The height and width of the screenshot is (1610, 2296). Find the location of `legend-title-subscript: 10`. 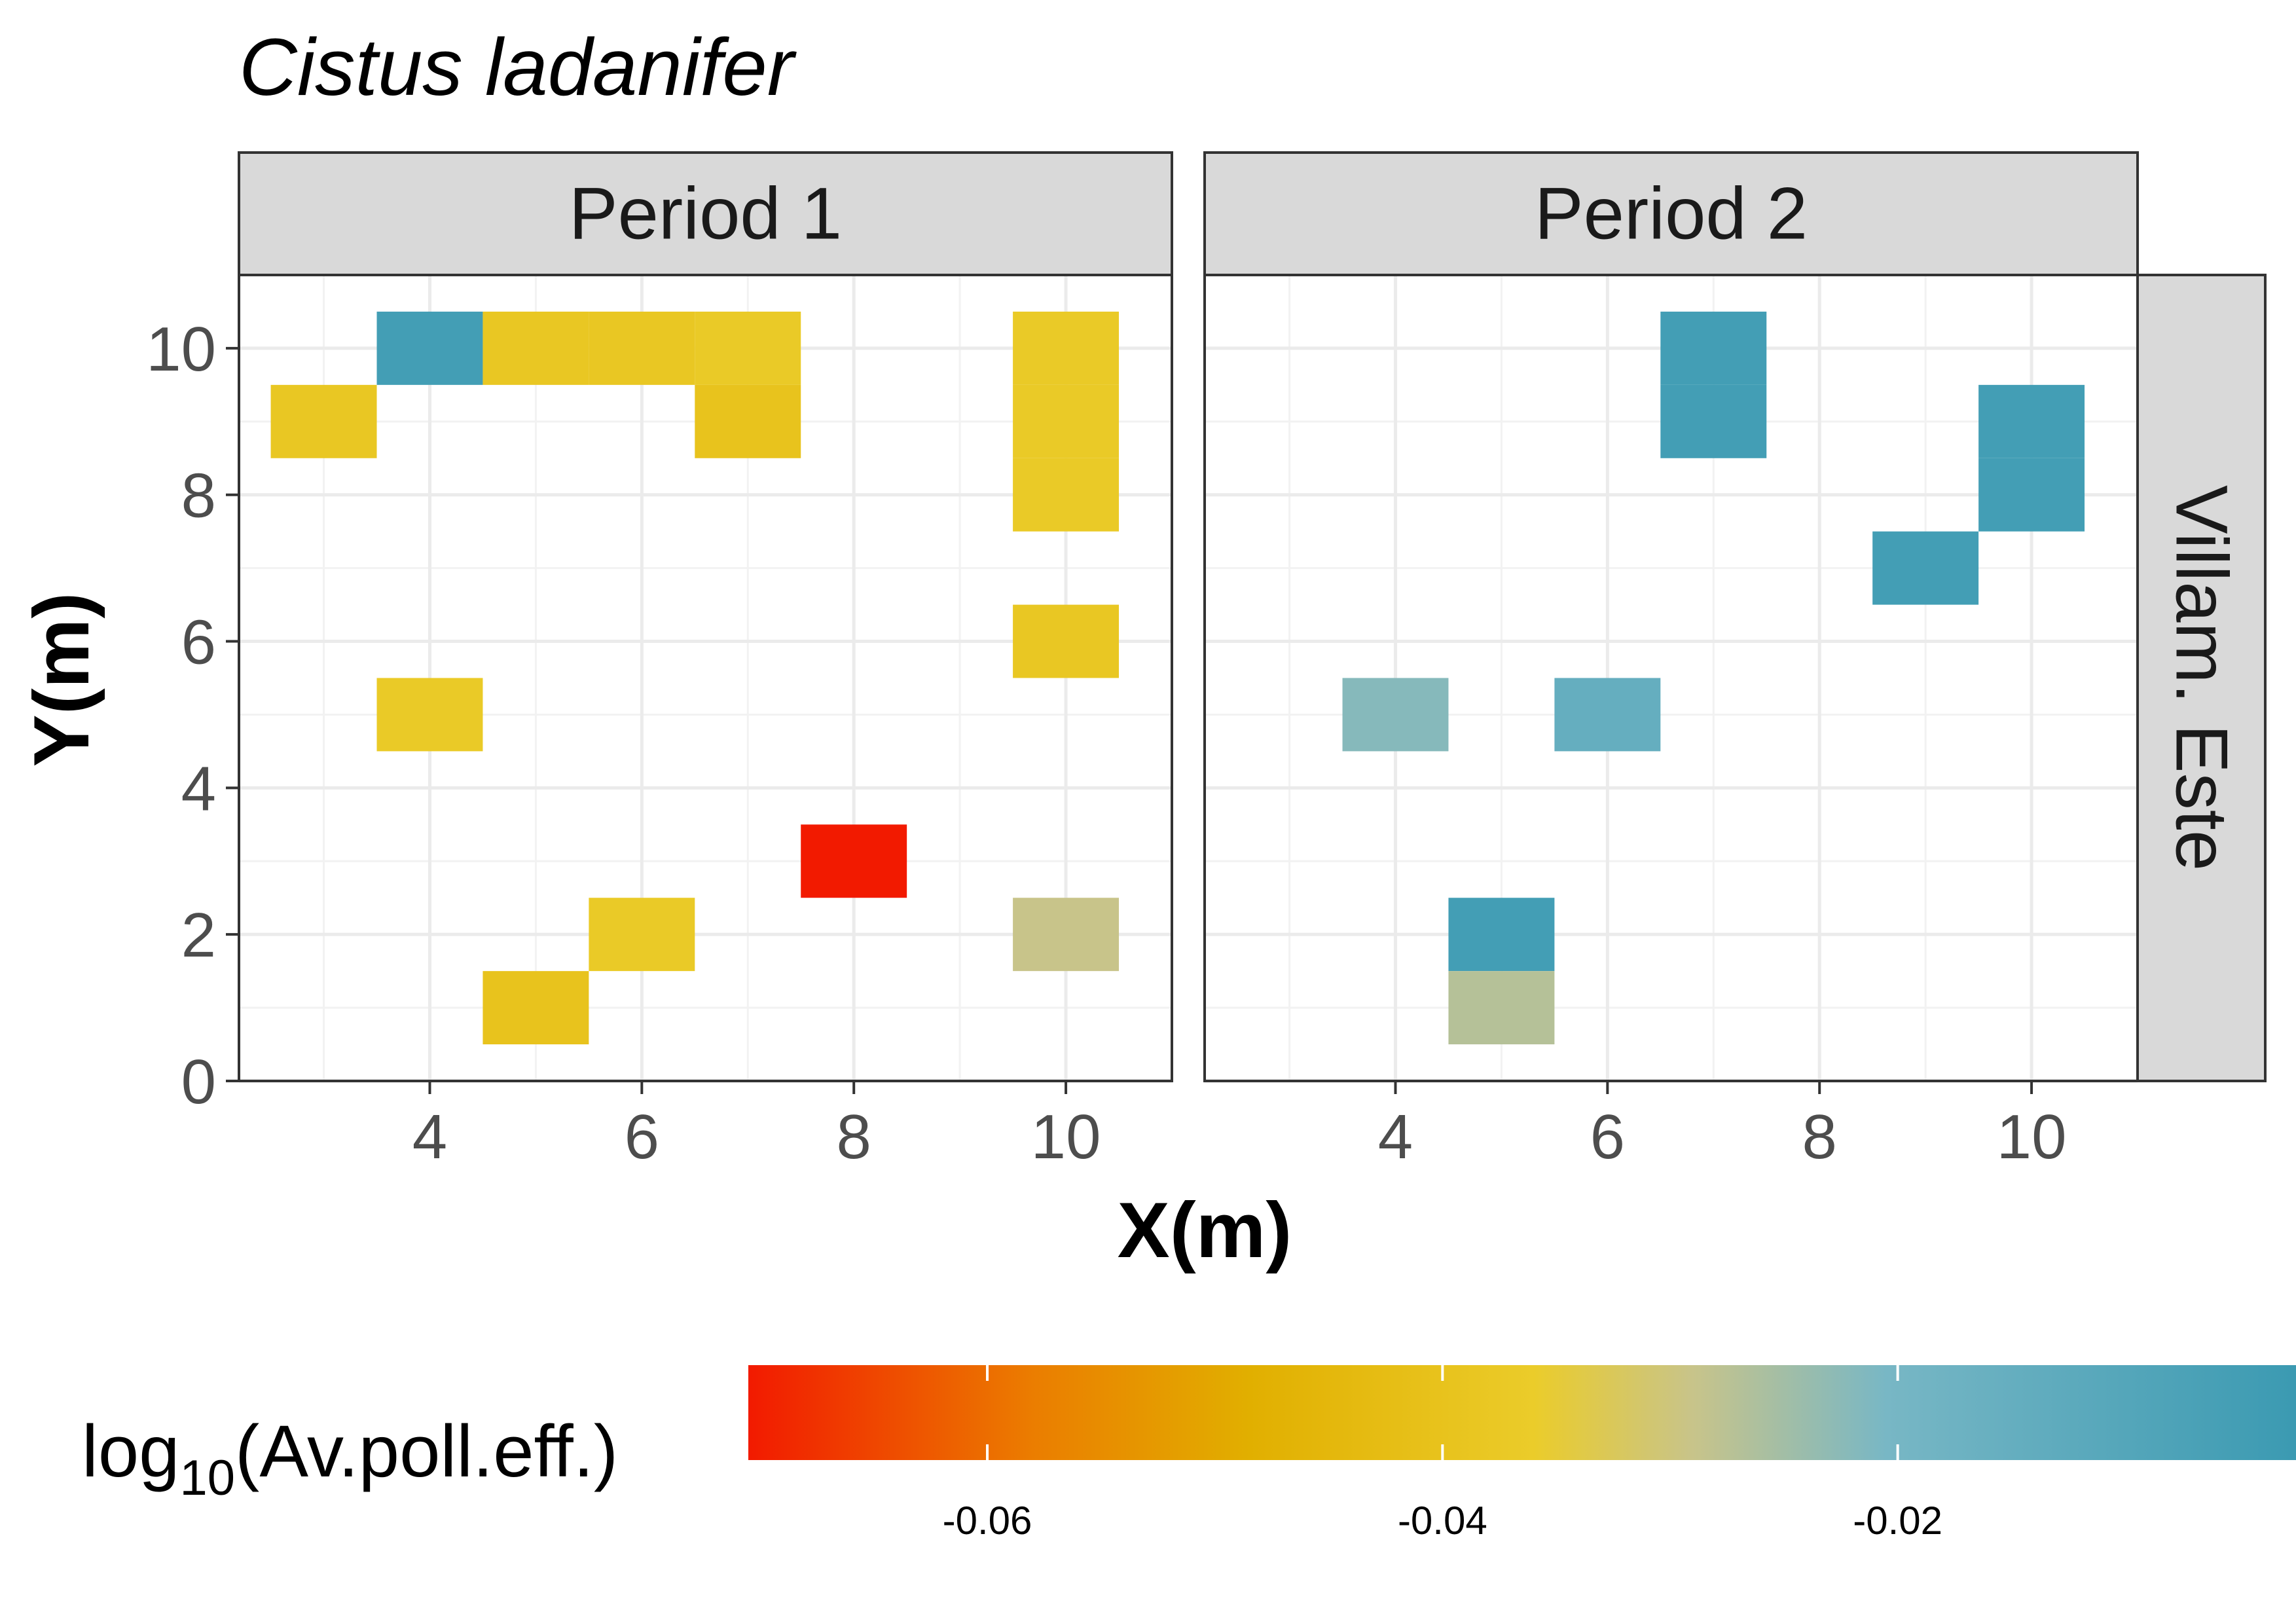

legend-title-subscript: 10 is located at coordinates (207, 1478).